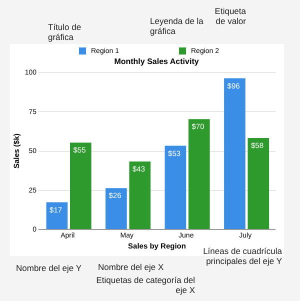 This screenshot has width=300, height=301. Describe the element at coordinates (157, 61) in the screenshot. I see `chart-title: Monthly Sales Activity` at that location.